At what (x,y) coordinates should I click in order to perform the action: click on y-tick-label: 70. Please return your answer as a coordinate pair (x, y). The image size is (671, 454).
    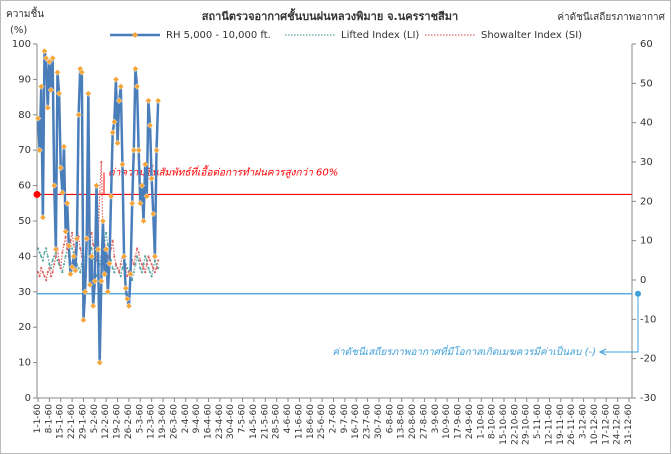
    Looking at the image, I should click on (24, 150).